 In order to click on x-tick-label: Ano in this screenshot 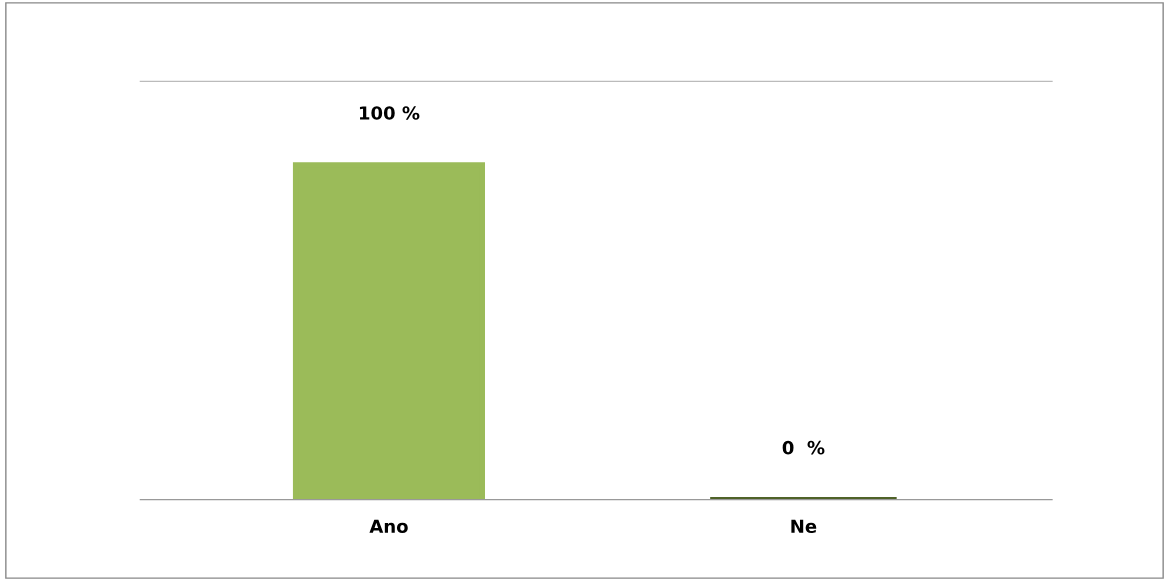, I will do `click(388, 526)`.